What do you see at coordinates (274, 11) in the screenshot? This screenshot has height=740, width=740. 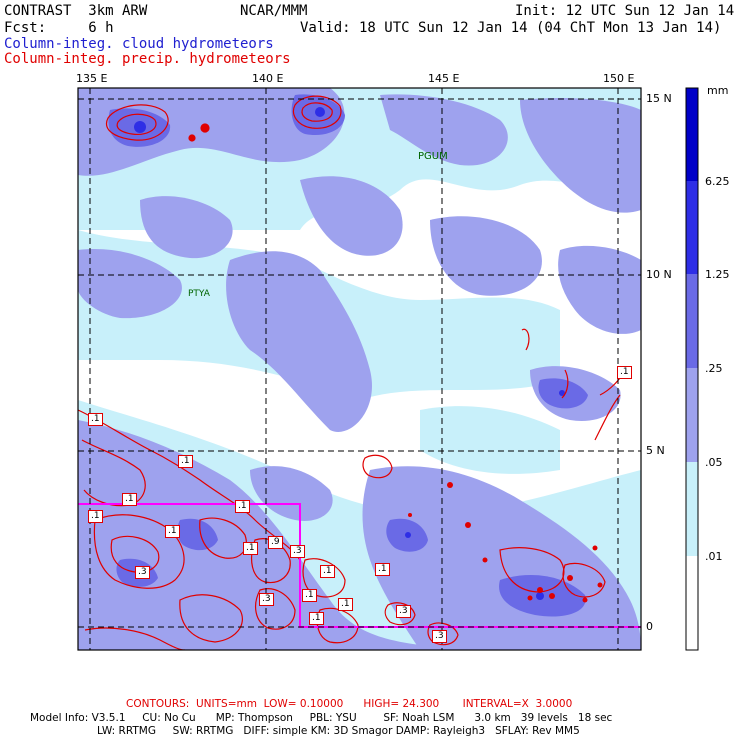 I see `center-title: NCAR/MMM` at bounding box center [274, 11].